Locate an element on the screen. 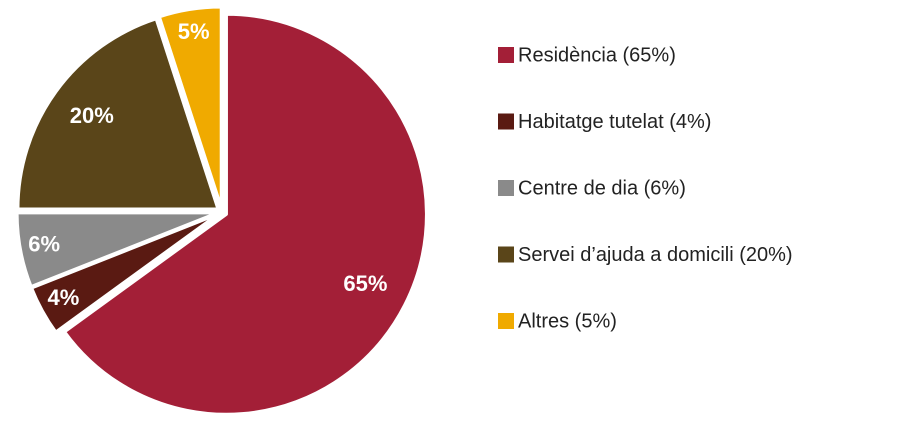 Image resolution: width=898 pixels, height=421 pixels. legend-label: Centre de dia (6%) is located at coordinates (602, 188).